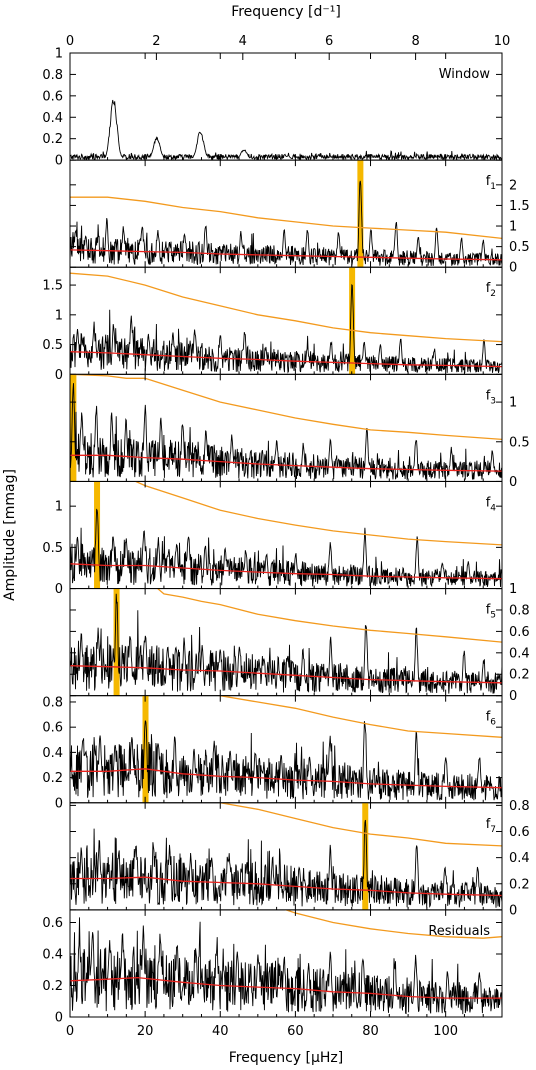 This screenshot has width=536, height=1070. What do you see at coordinates (465, 74) in the screenshot?
I see `panel-label: Window` at bounding box center [465, 74].